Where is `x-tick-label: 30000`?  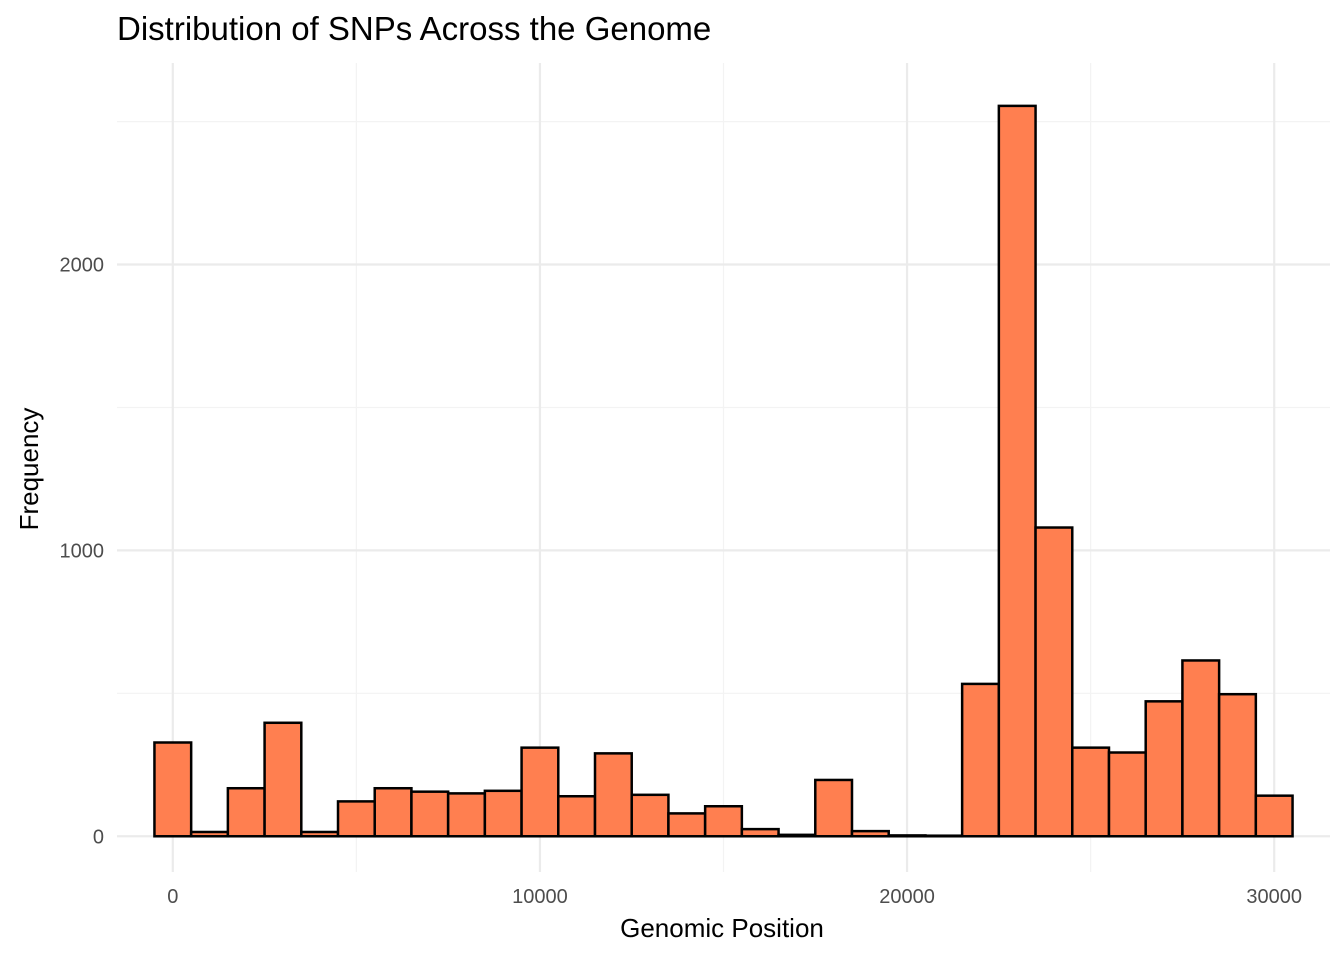
x-tick-label: 30000 is located at coordinates (1274, 897).